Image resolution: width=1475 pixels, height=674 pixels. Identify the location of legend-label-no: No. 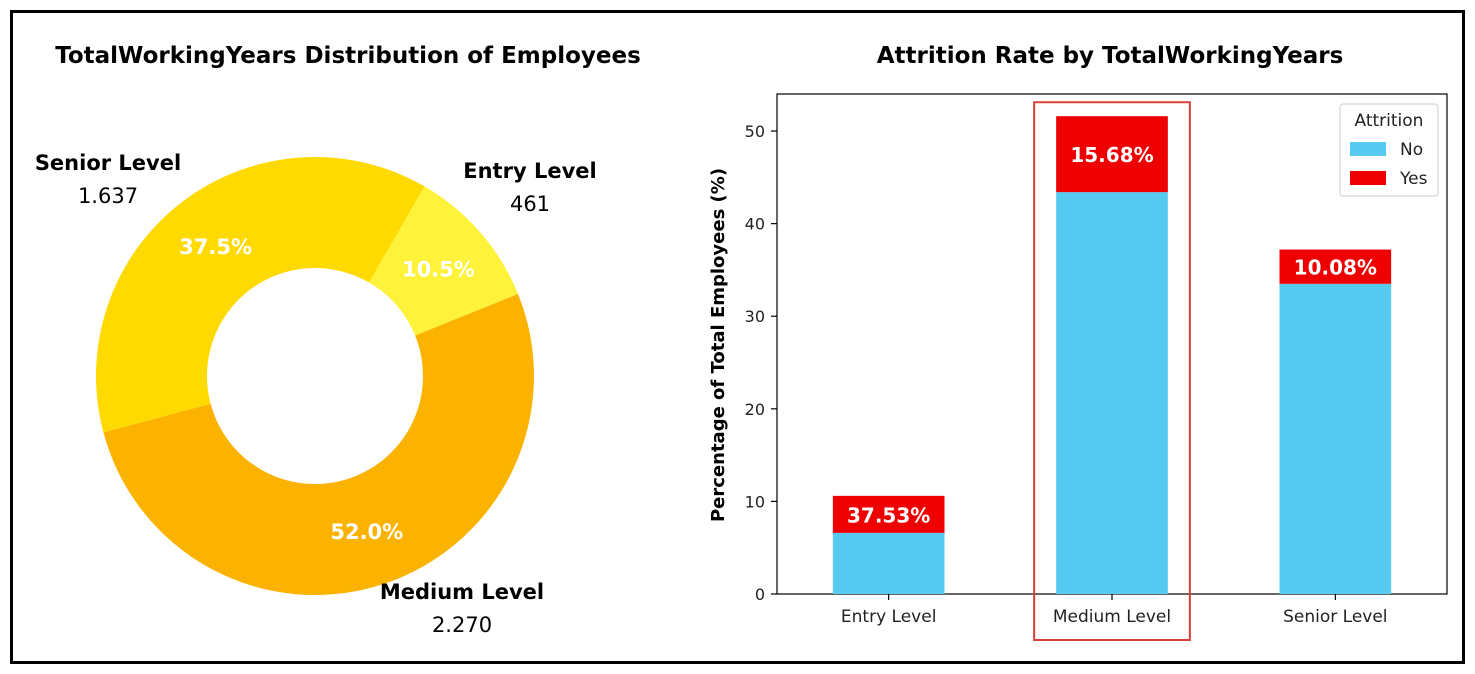
(1411, 150).